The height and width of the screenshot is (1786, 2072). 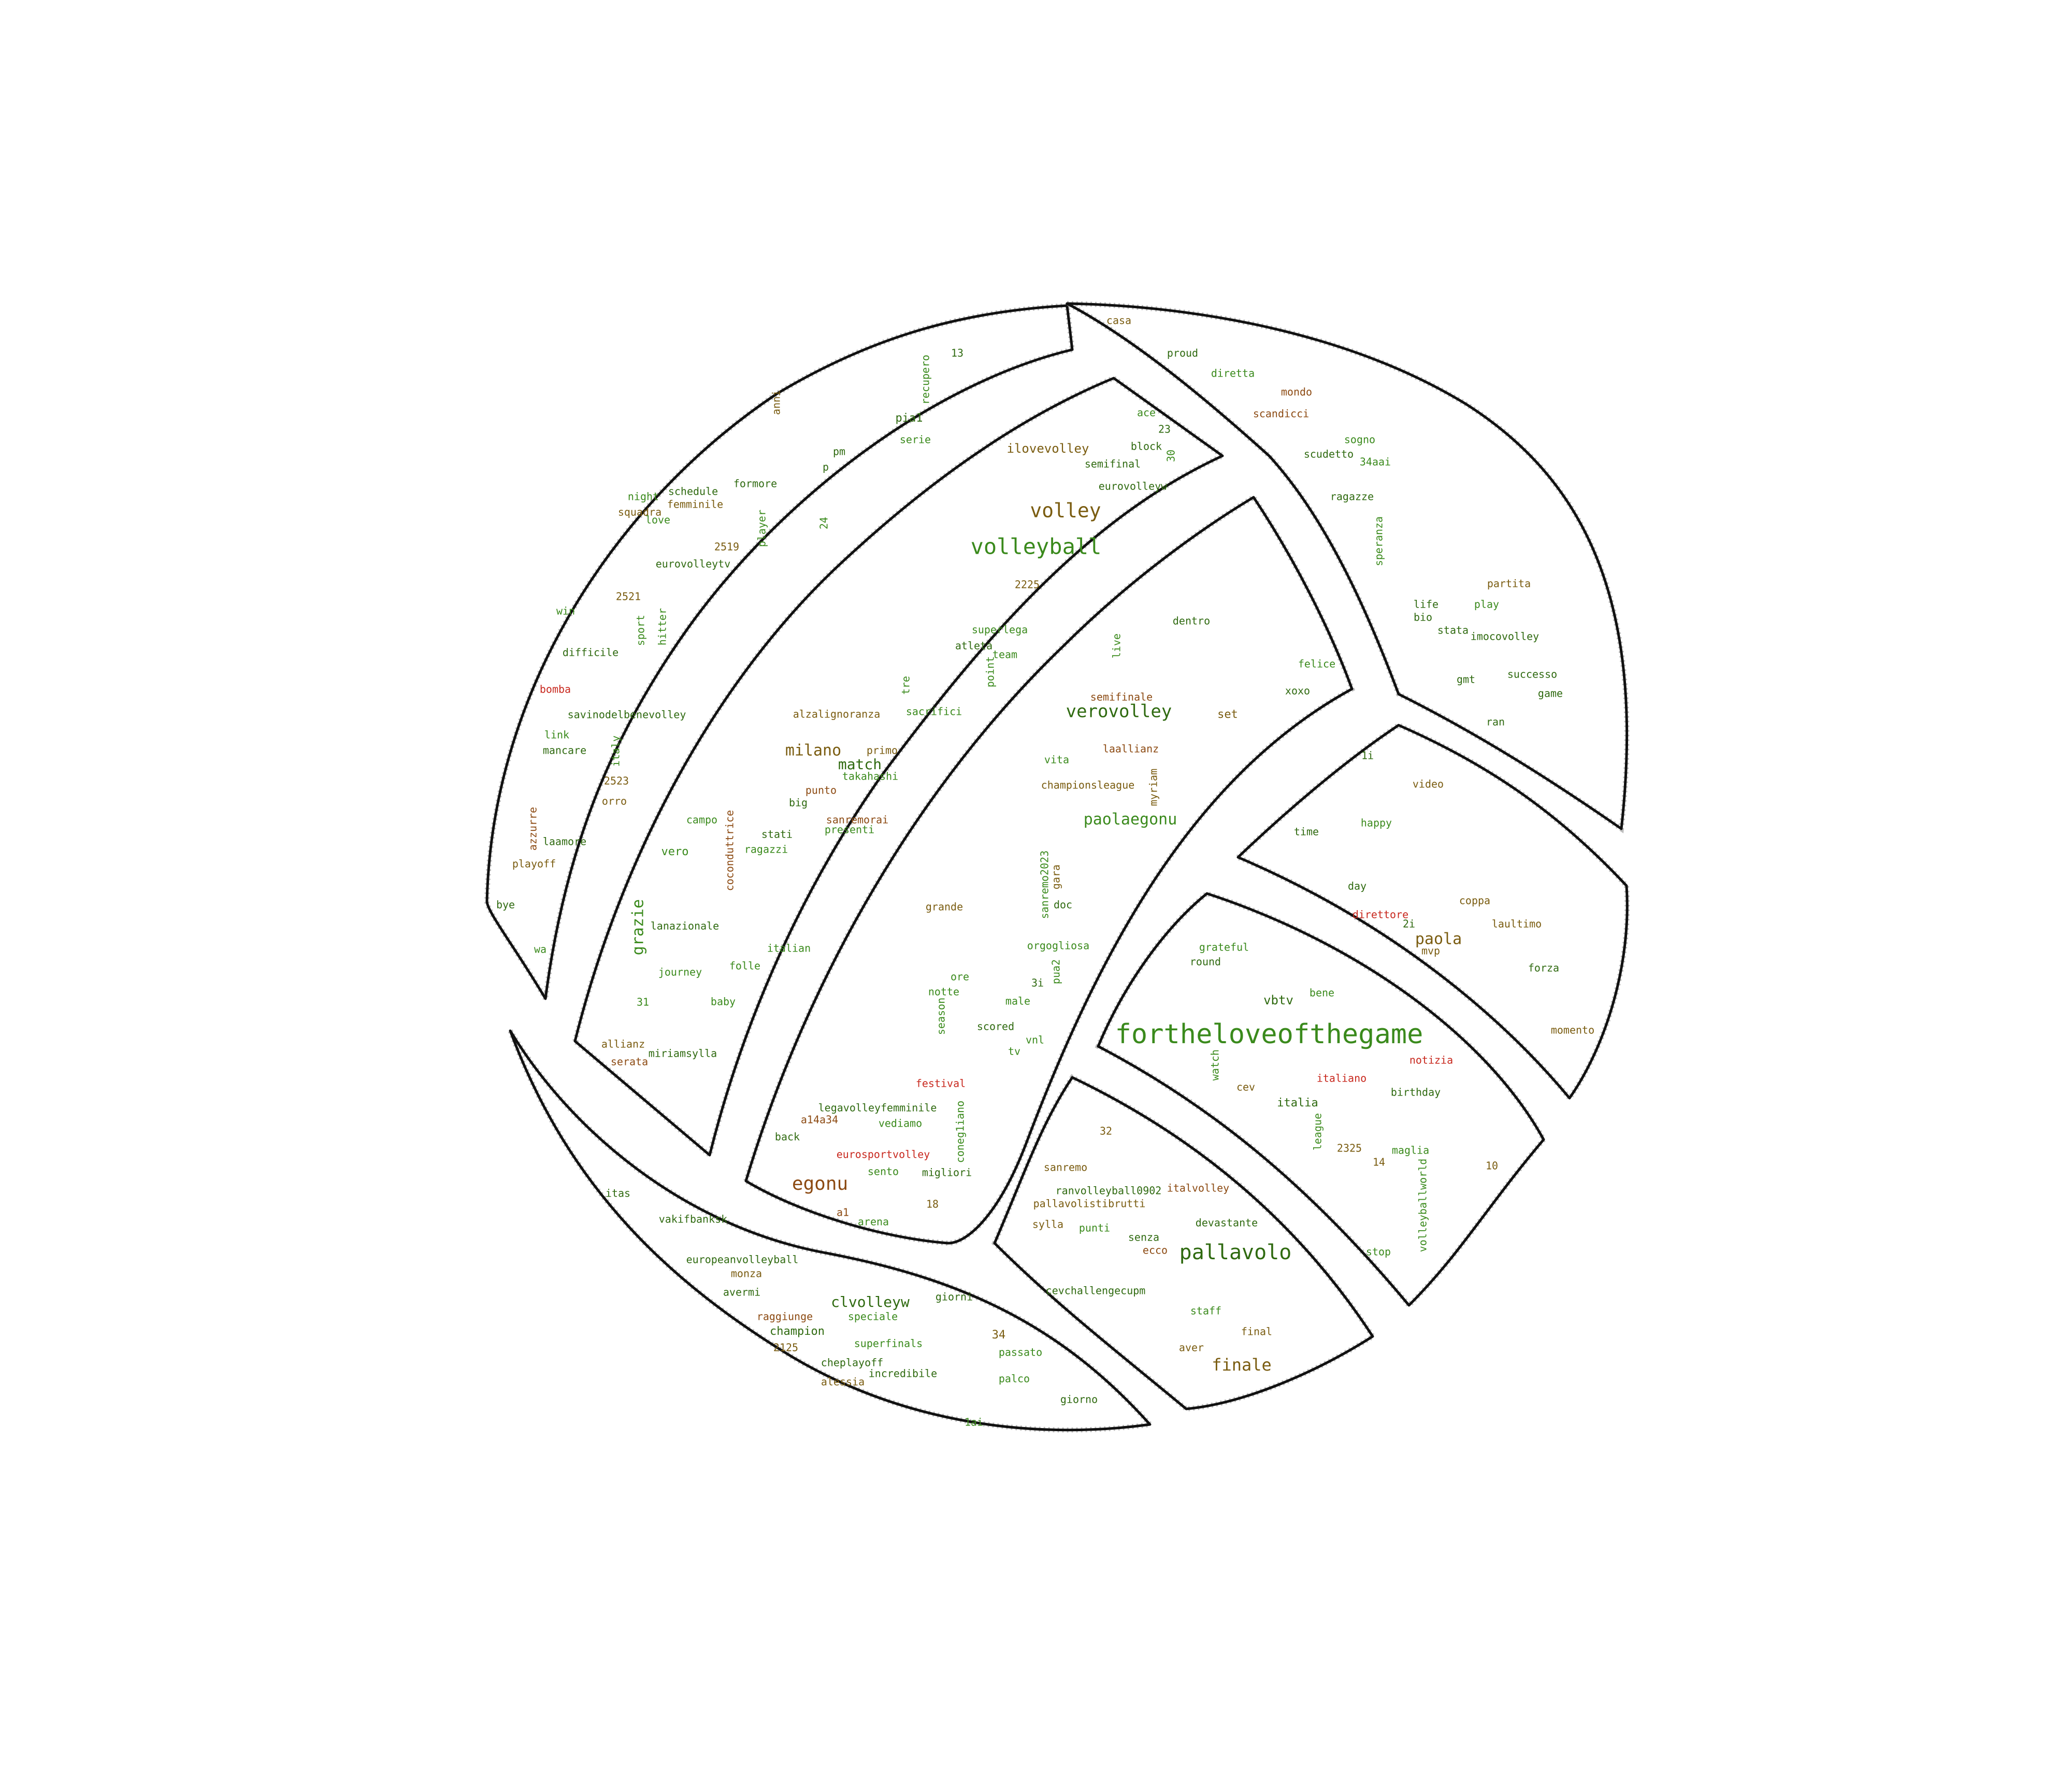 I want to click on word-187: raggiunge, so click(x=785, y=1316).